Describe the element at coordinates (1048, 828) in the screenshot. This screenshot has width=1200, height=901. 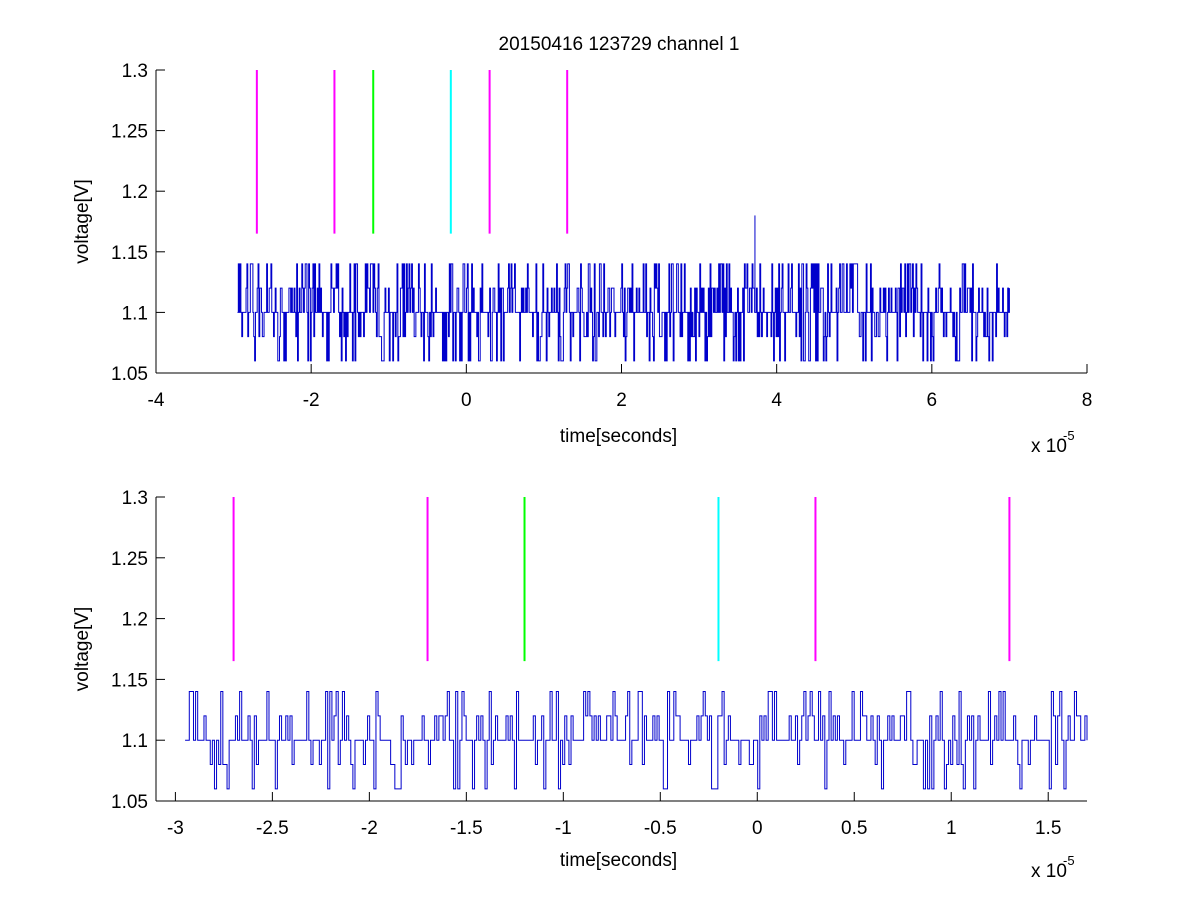
I see `x-tick-label: 1.5` at that location.